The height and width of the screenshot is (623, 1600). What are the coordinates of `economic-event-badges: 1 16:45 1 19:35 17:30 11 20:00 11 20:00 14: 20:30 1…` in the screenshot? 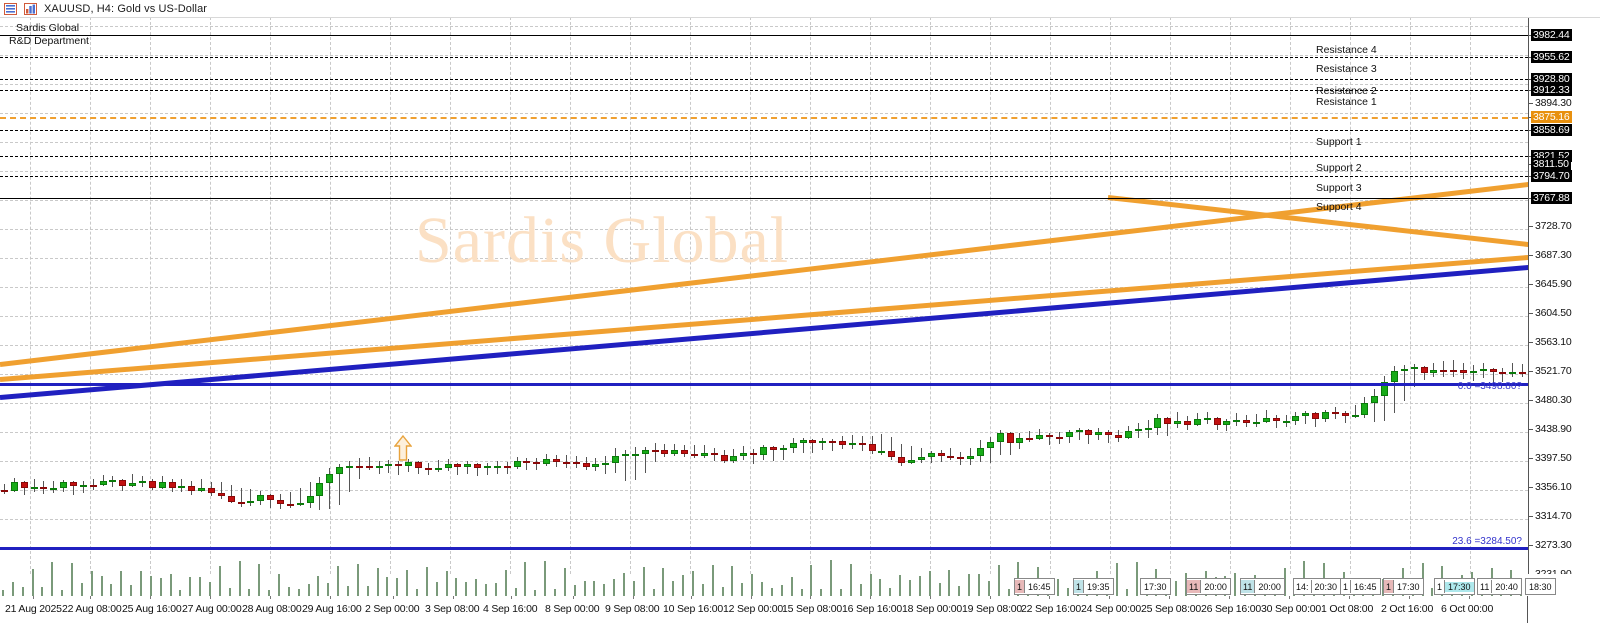 It's located at (778, 586).